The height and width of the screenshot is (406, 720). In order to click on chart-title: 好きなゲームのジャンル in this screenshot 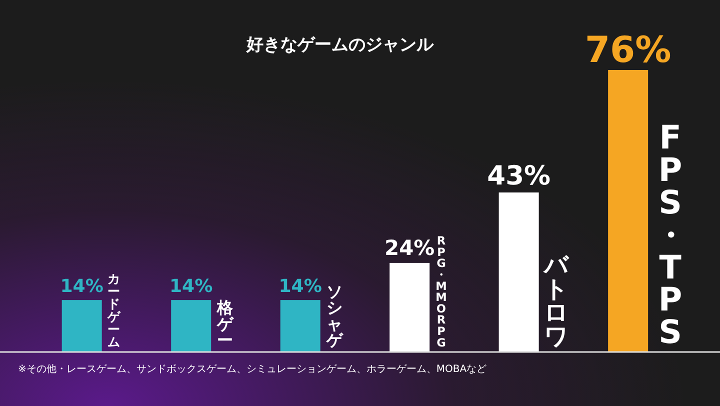, I will do `click(340, 45)`.